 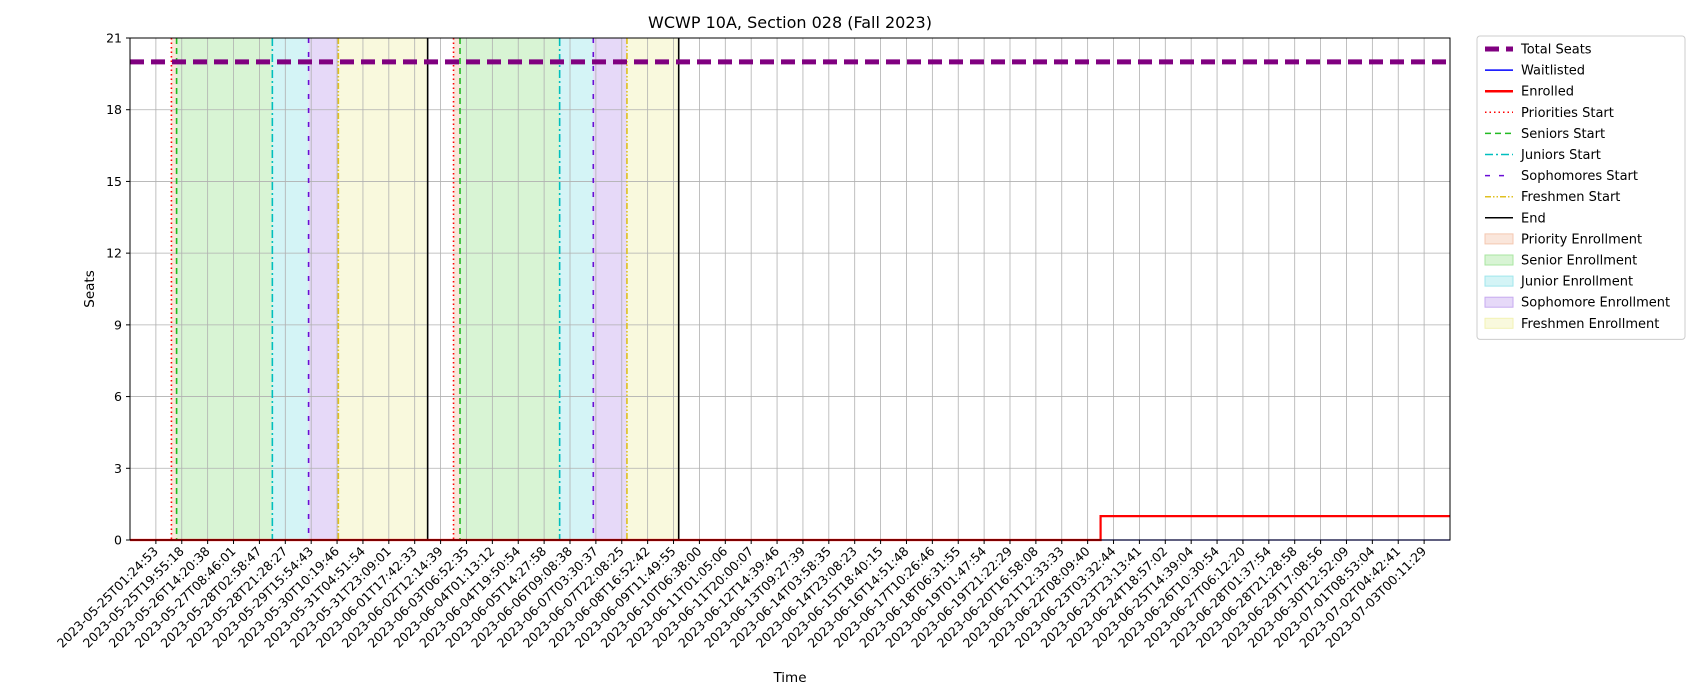 I want to click on y-tick-label: 18, so click(x=114, y=109).